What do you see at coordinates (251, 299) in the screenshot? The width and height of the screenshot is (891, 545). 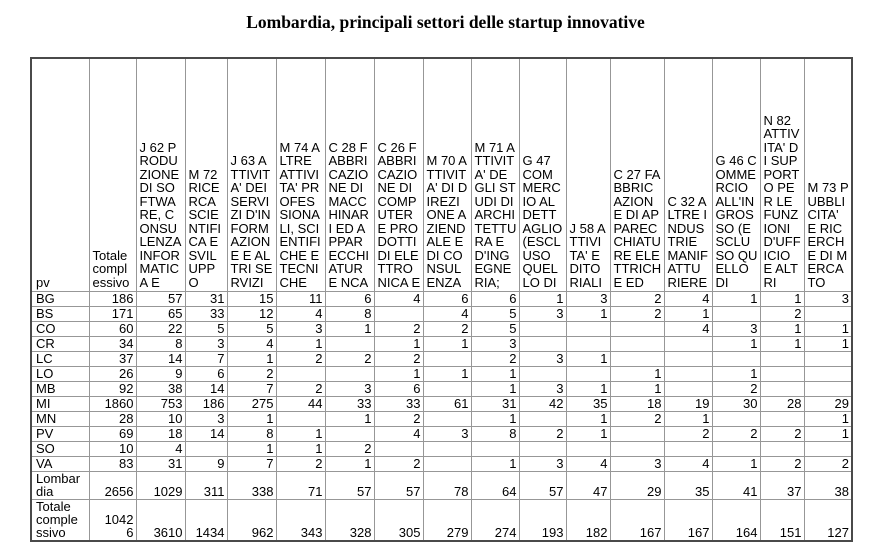 I see `cell-bg-j63: 15` at bounding box center [251, 299].